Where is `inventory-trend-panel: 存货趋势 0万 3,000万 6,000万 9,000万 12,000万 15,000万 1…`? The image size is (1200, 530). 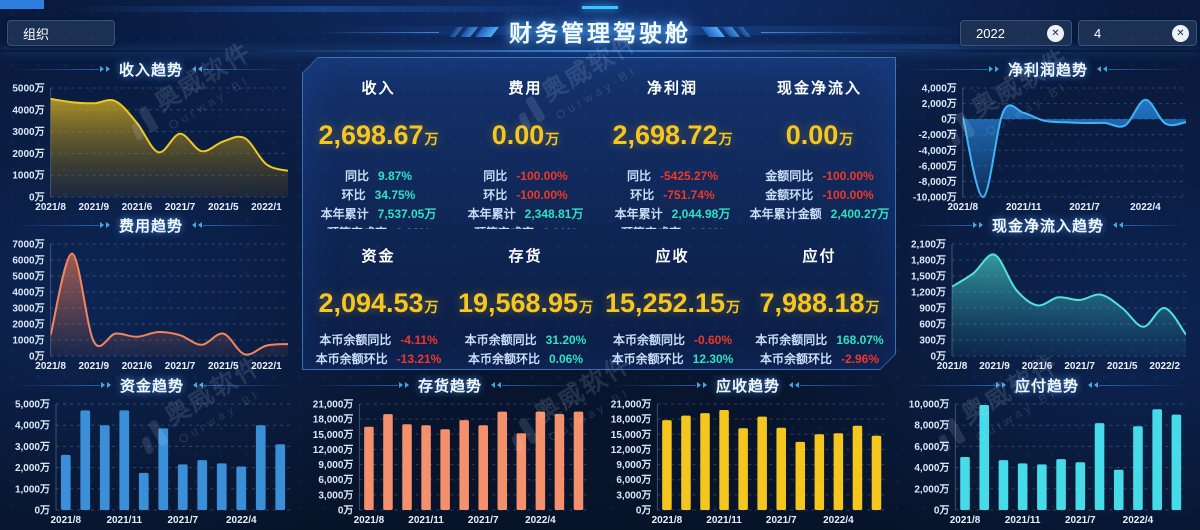
inventory-trend-panel: 存货趋势 0万 3,000万 6,000万 9,000万 12,000万 15,000万 1… is located at coordinates (450, 450).